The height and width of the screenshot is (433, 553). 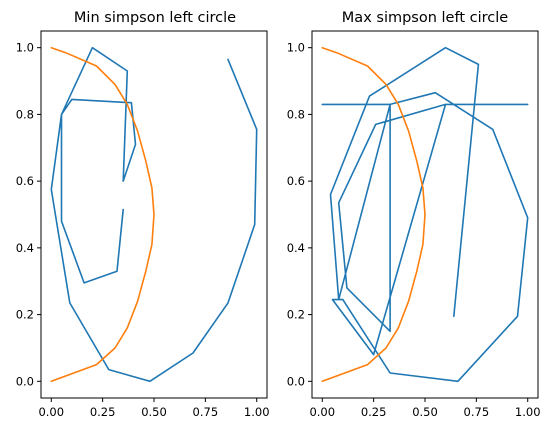 I want to click on right-x-tick-label: 0.50, so click(x=425, y=412).